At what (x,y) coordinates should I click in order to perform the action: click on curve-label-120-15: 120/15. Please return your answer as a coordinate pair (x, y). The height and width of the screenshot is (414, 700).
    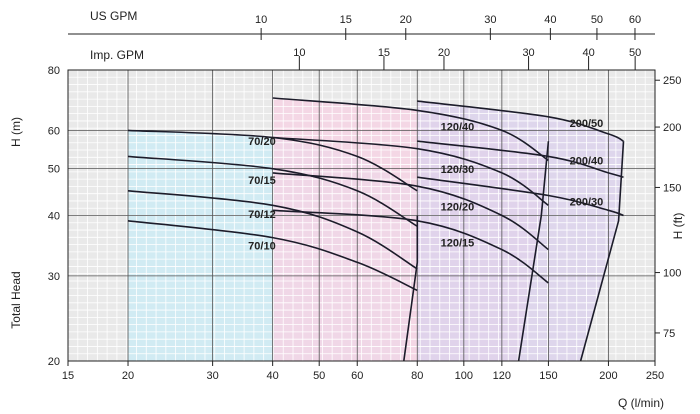
    Looking at the image, I should click on (458, 244).